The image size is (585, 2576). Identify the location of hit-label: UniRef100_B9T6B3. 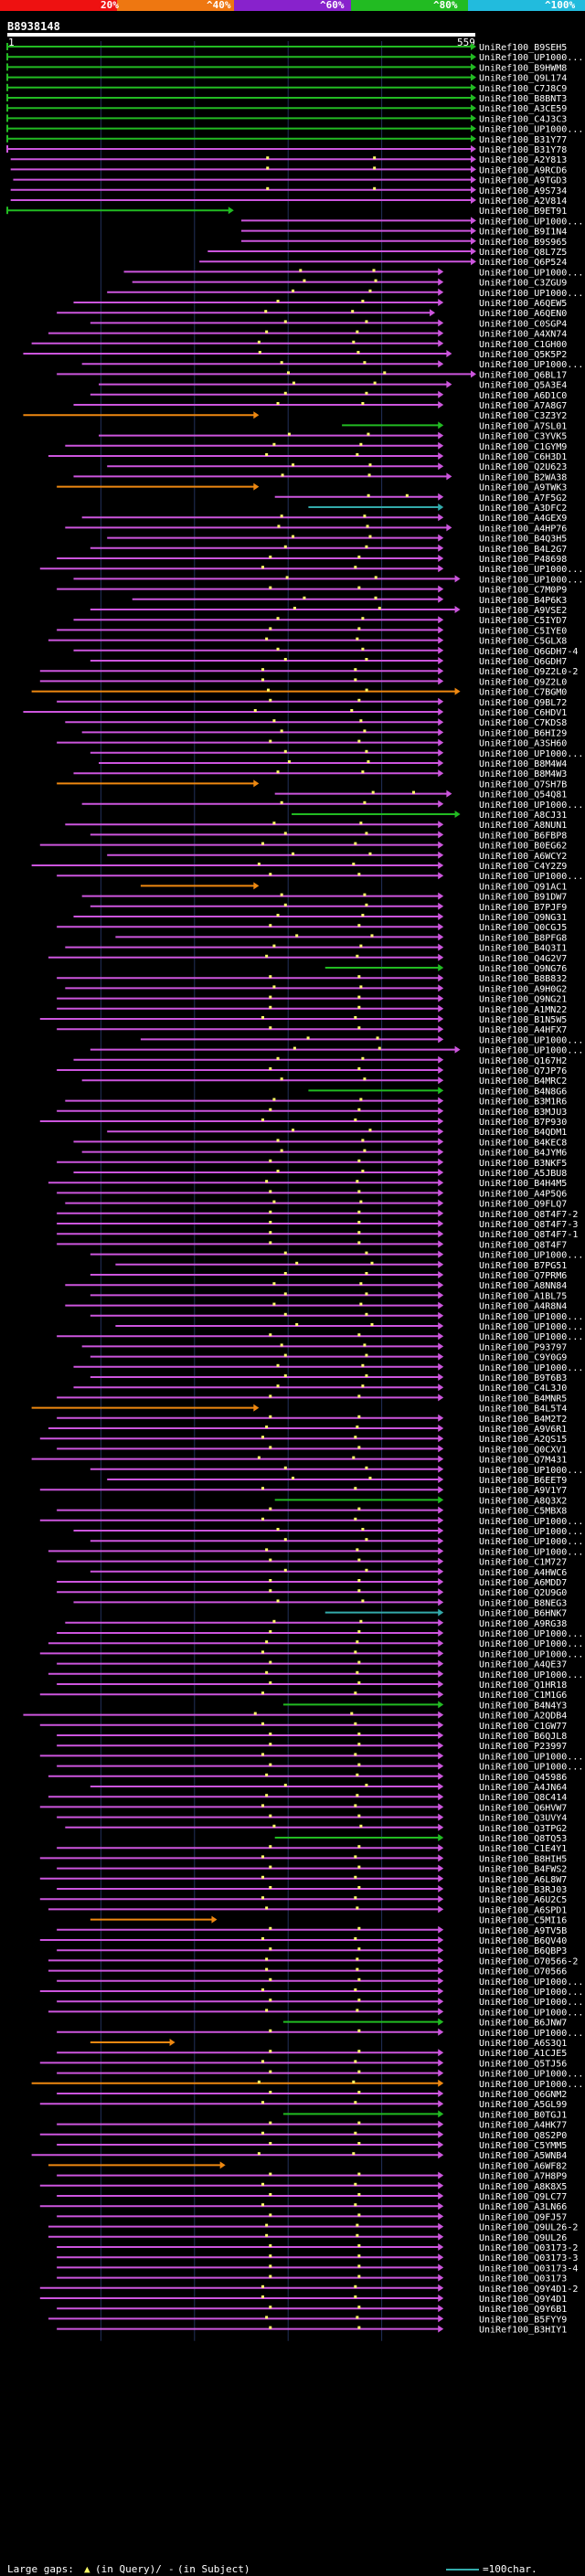
(523, 1378).